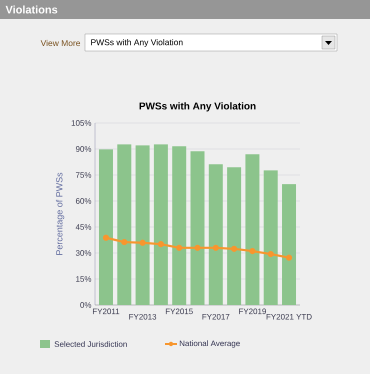 This screenshot has width=370, height=374. I want to click on chart-title: PWSs with Any Violation, so click(198, 107).